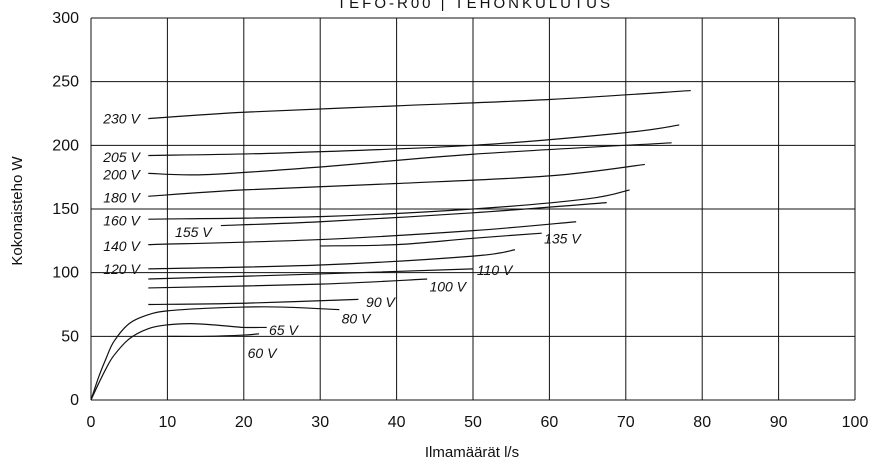 This screenshot has width=874, height=464. Describe the element at coordinates (410, 159) in the screenshot. I see `curve-200-v` at that location.